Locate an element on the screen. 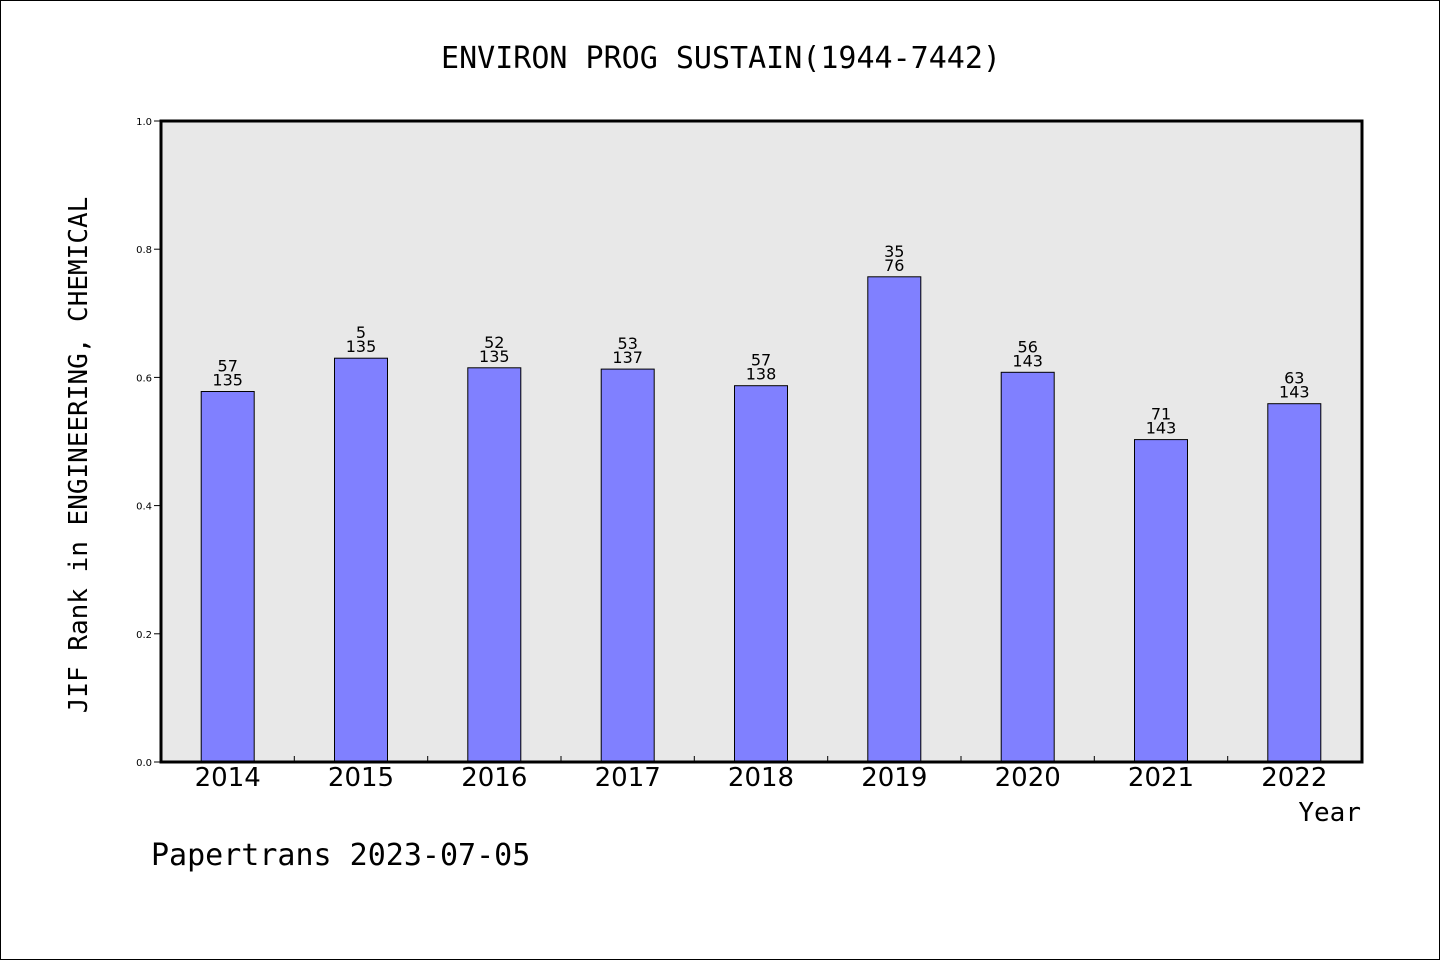 The height and width of the screenshot is (961, 1440). rank-label-2015: 5 is located at coordinates (361, 332).